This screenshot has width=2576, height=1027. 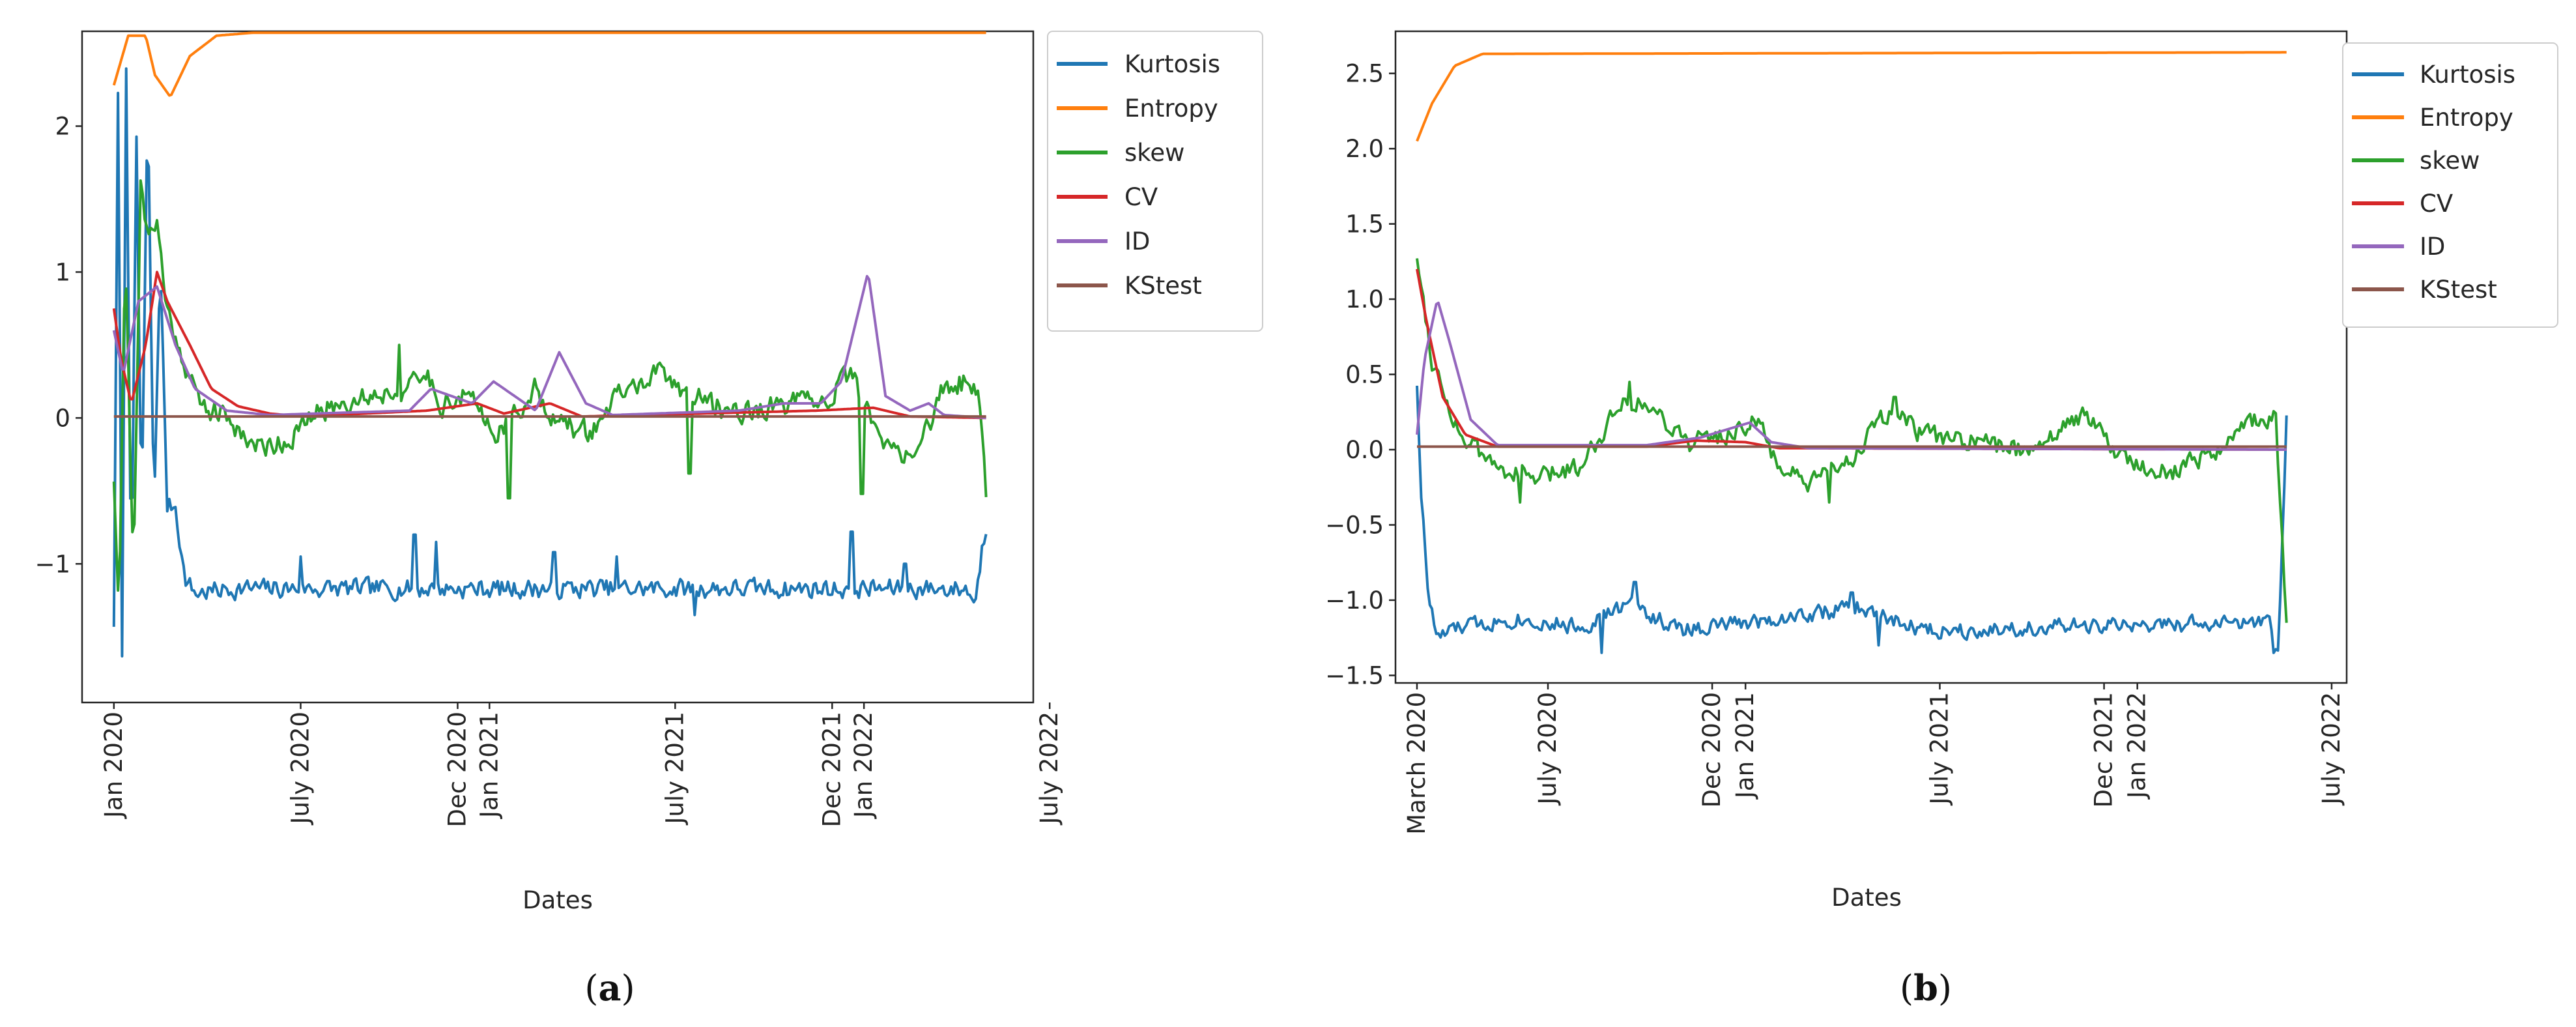 What do you see at coordinates (1365, 149) in the screenshot?
I see `y-tick-label: 2.0` at bounding box center [1365, 149].